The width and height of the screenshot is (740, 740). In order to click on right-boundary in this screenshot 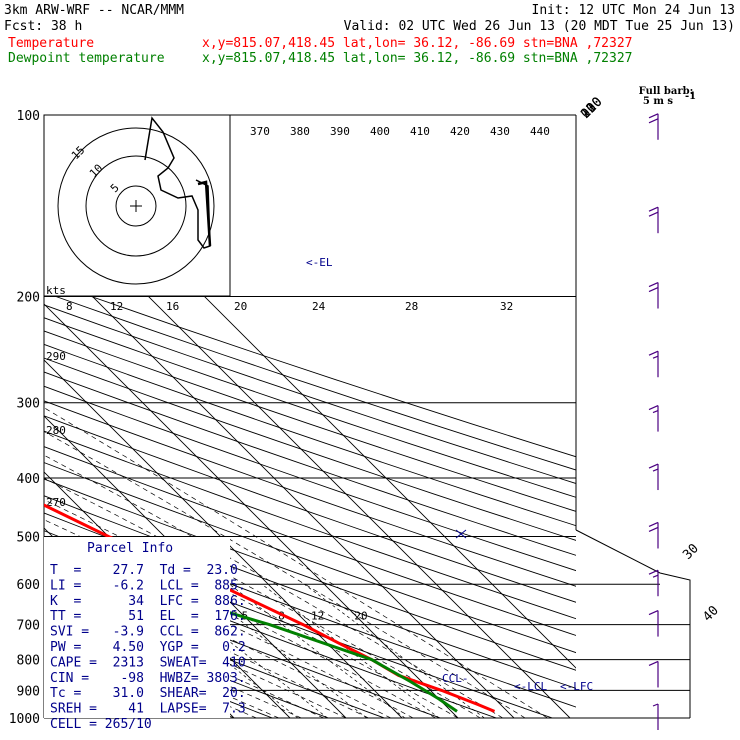, I will do `click(633, 623)`.